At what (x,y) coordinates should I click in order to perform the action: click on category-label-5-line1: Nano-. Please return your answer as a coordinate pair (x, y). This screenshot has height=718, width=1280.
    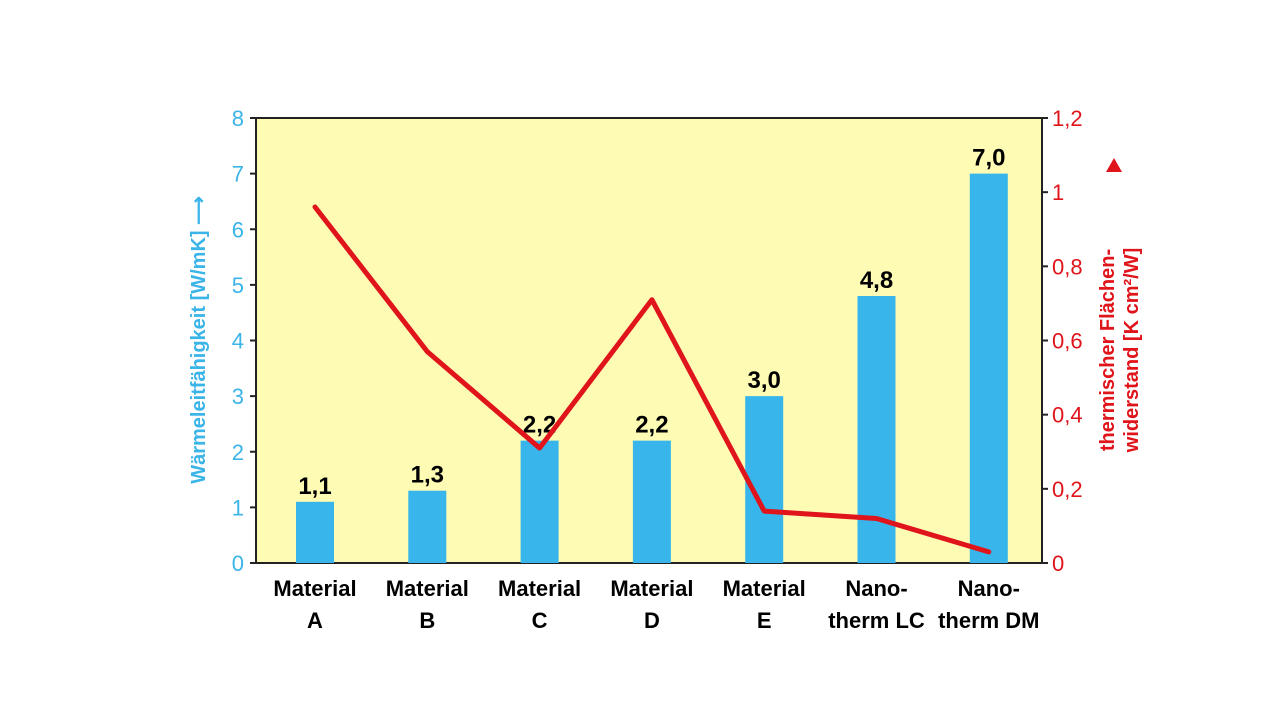
    Looking at the image, I should click on (876, 588).